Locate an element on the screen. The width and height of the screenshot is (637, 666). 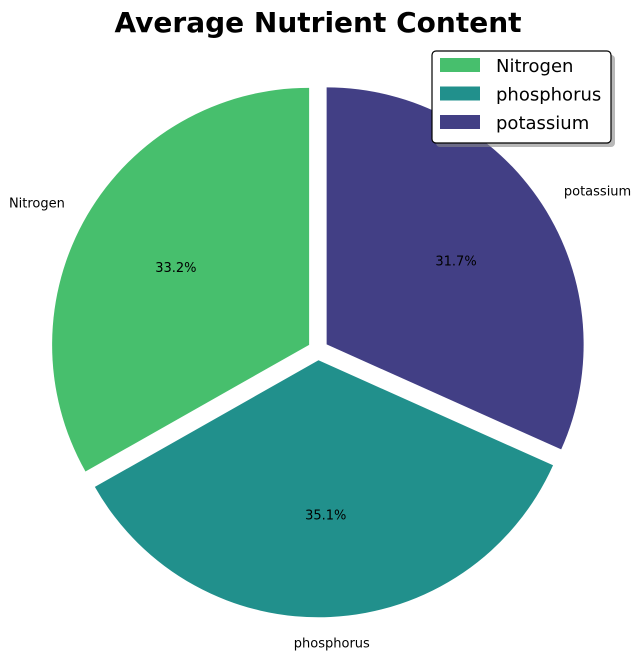
legend-label-potassium: potassium is located at coordinates (542, 123).